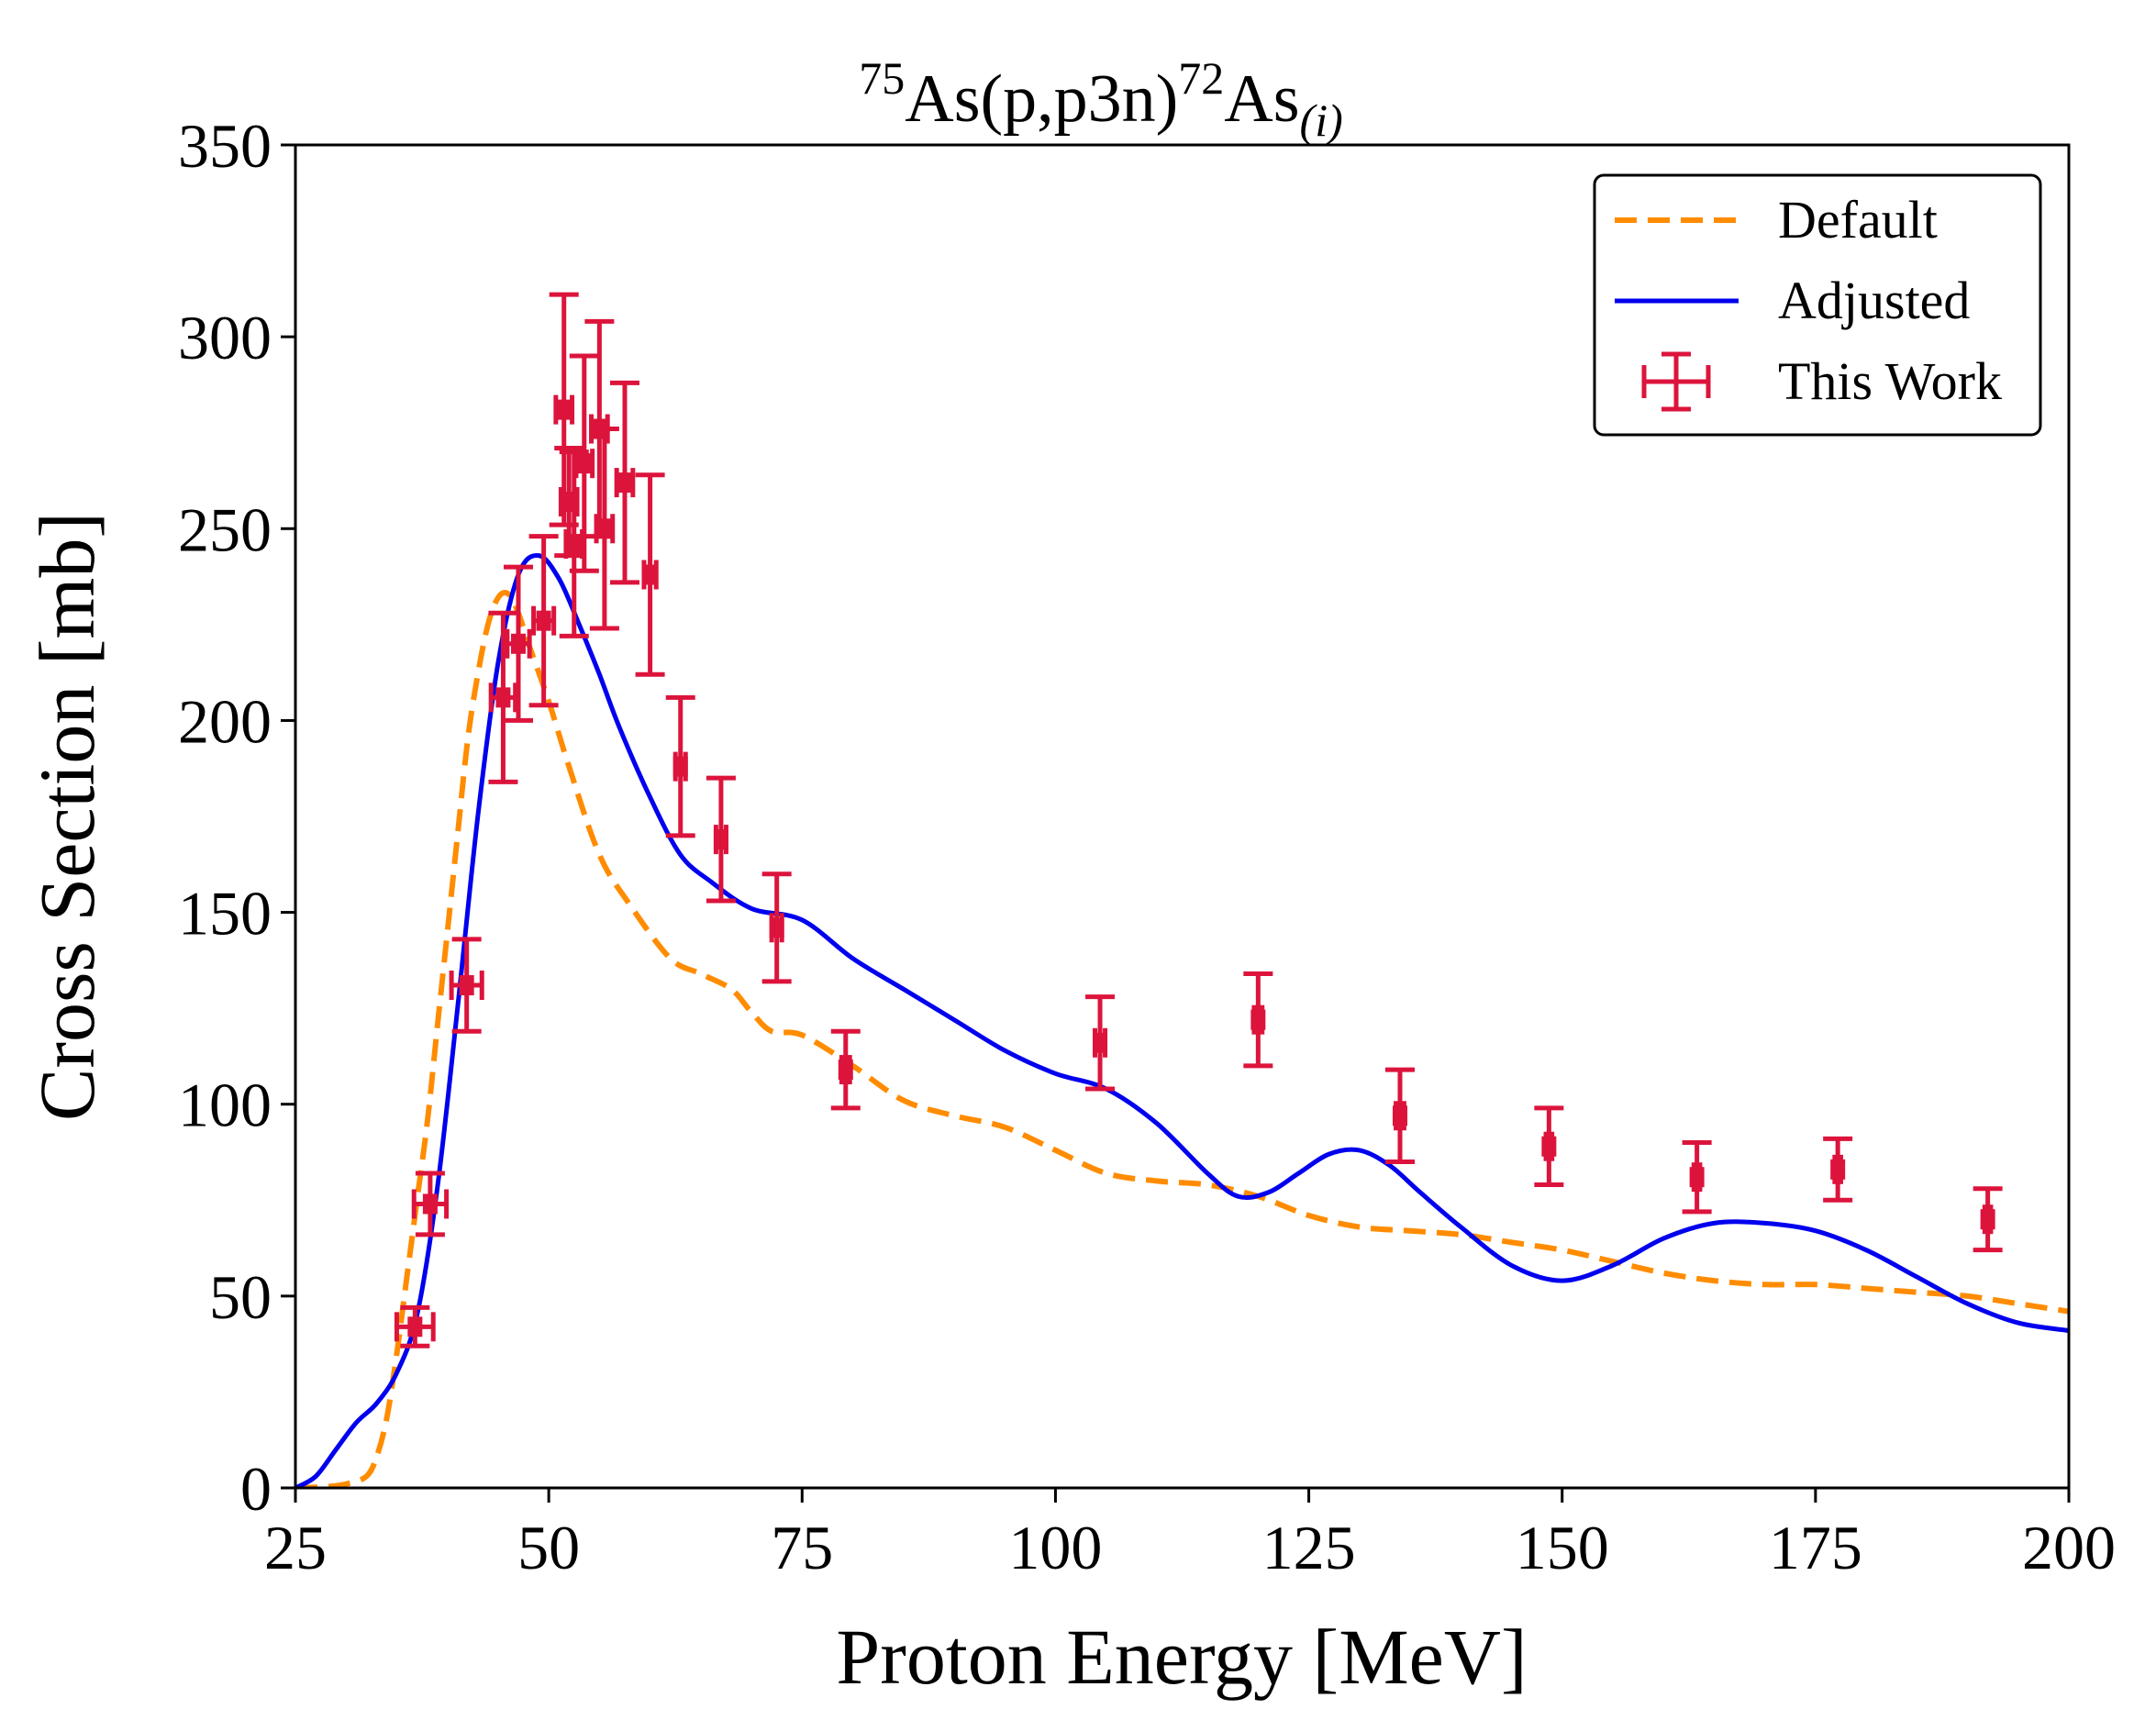  I want to click on legend-adjusted-label: Adjusted, so click(1874, 300).